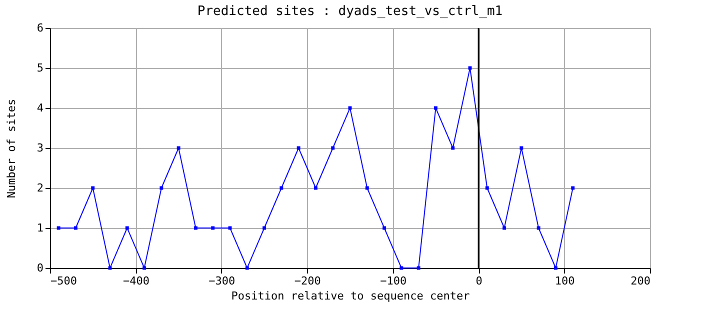  What do you see at coordinates (40, 228) in the screenshot?
I see `y-tick-label: 1` at bounding box center [40, 228].